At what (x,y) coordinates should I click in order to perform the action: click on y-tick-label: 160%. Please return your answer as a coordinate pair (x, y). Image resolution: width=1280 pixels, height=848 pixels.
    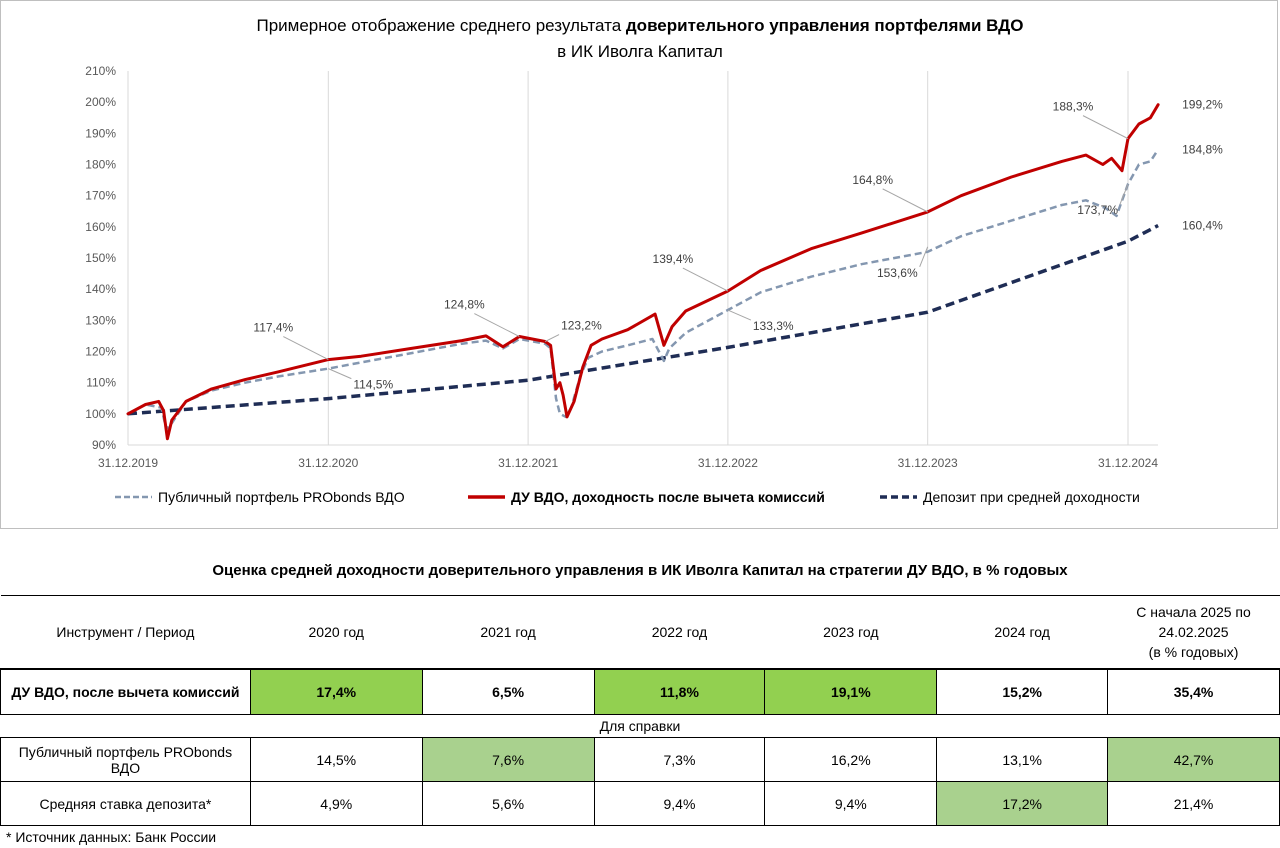
    Looking at the image, I should click on (100, 227).